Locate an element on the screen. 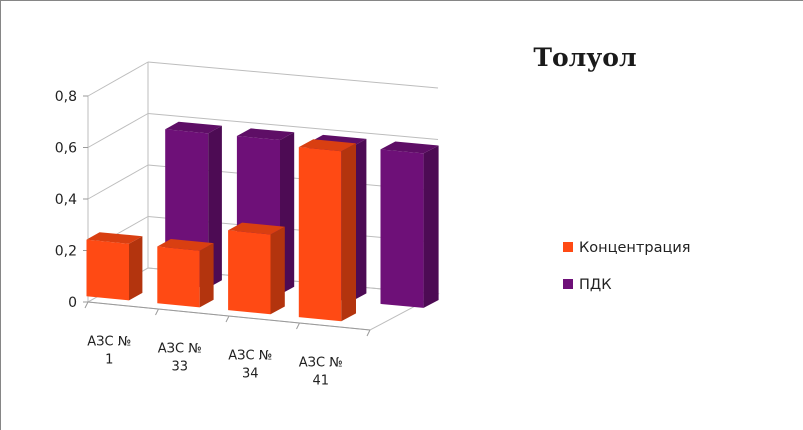 The image size is (803, 430). y-tick-label: 0,8 is located at coordinates (66, 97).